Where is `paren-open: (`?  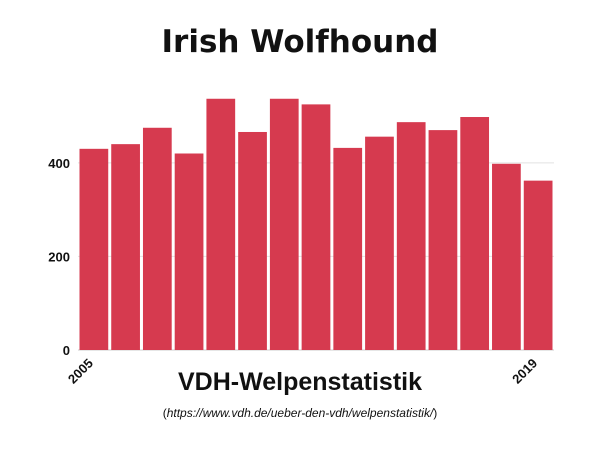
paren-open: ( is located at coordinates (164, 413).